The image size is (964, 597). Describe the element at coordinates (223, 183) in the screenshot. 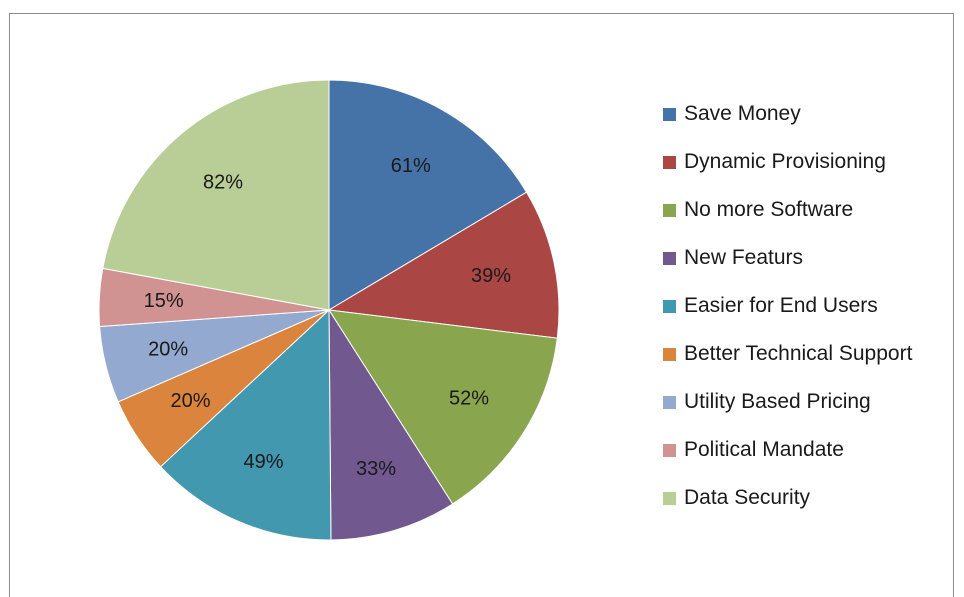

I see `slice-label-8: 82%` at that location.